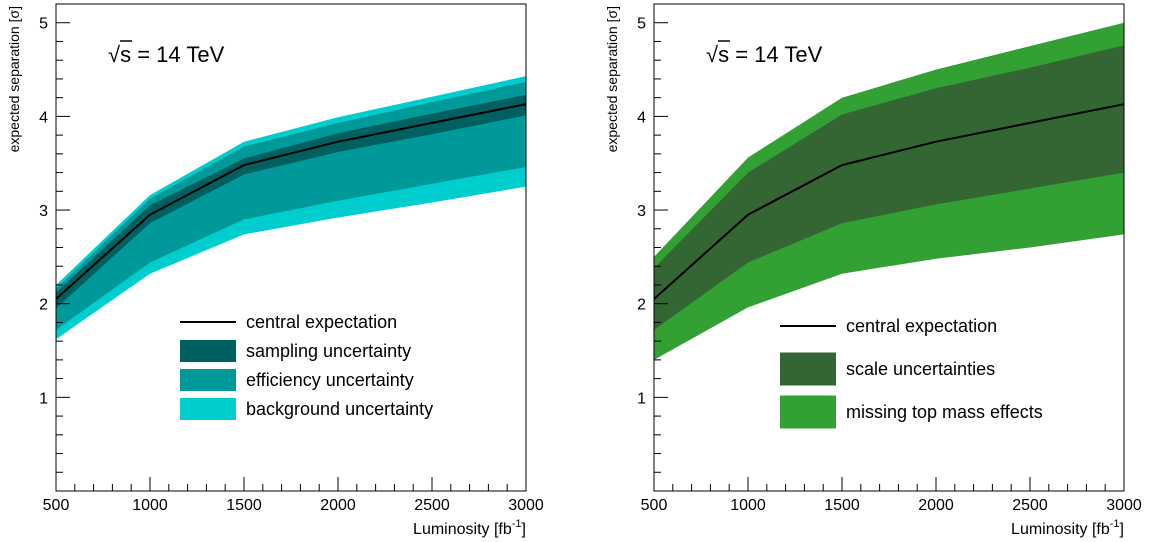 The image size is (1156, 542). What do you see at coordinates (339, 409) in the screenshot?
I see `legend-label: background uncertainty` at bounding box center [339, 409].